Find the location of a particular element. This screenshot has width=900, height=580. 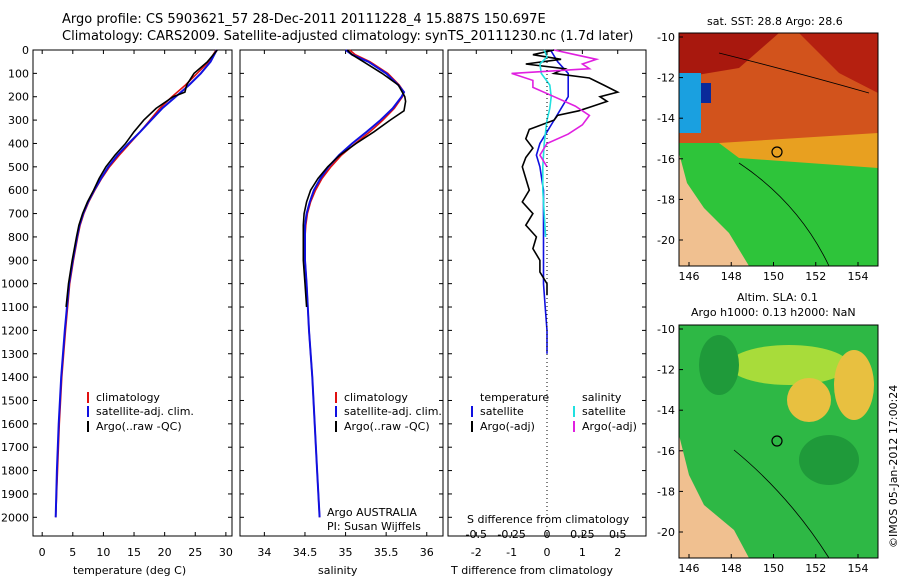

y-tick-label: 1400 is located at coordinates (15, 377).